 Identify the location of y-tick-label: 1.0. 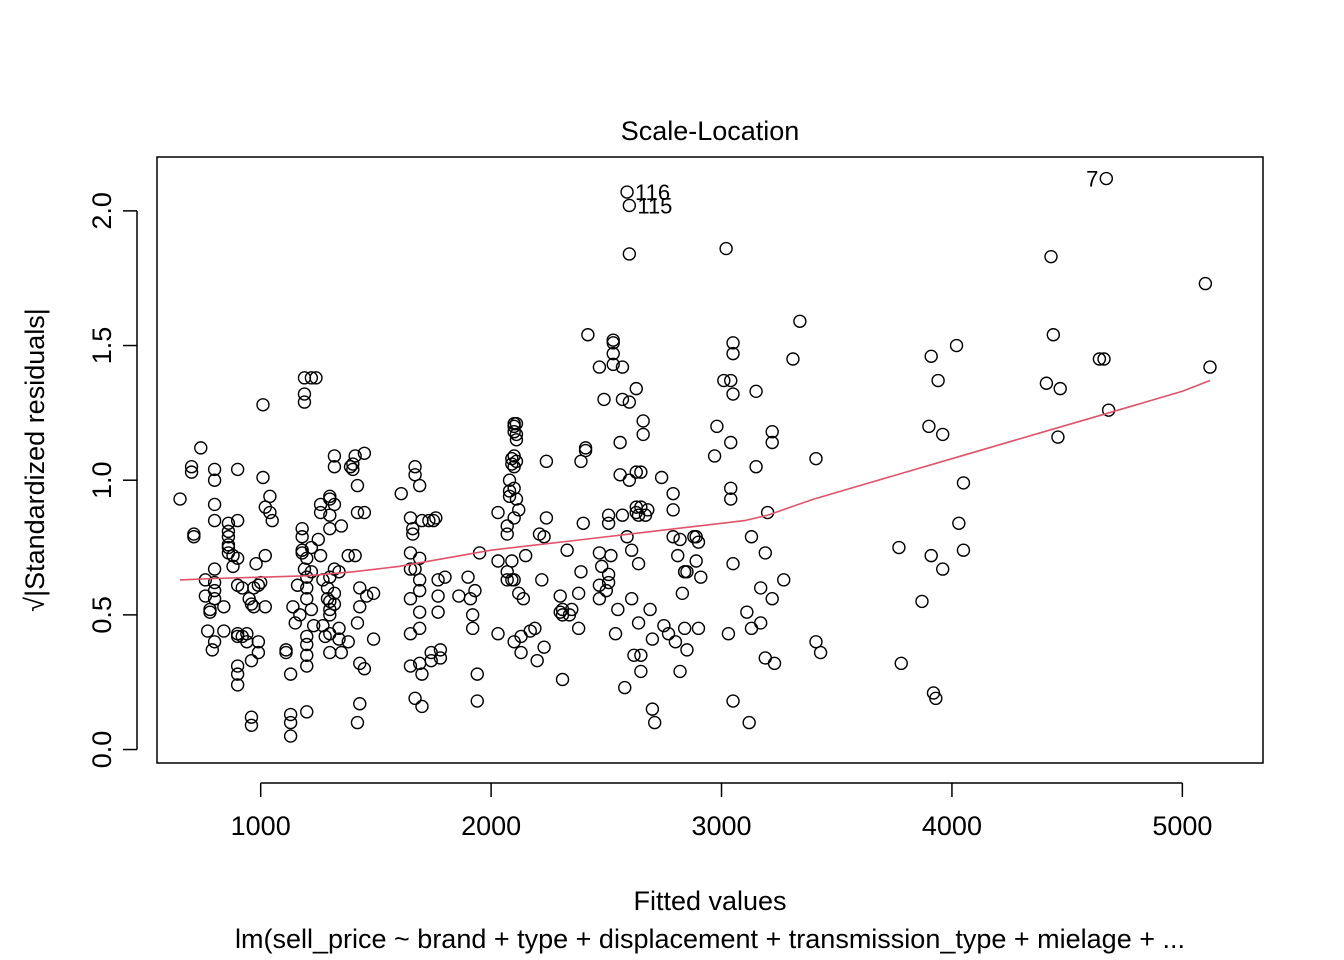
(102, 480).